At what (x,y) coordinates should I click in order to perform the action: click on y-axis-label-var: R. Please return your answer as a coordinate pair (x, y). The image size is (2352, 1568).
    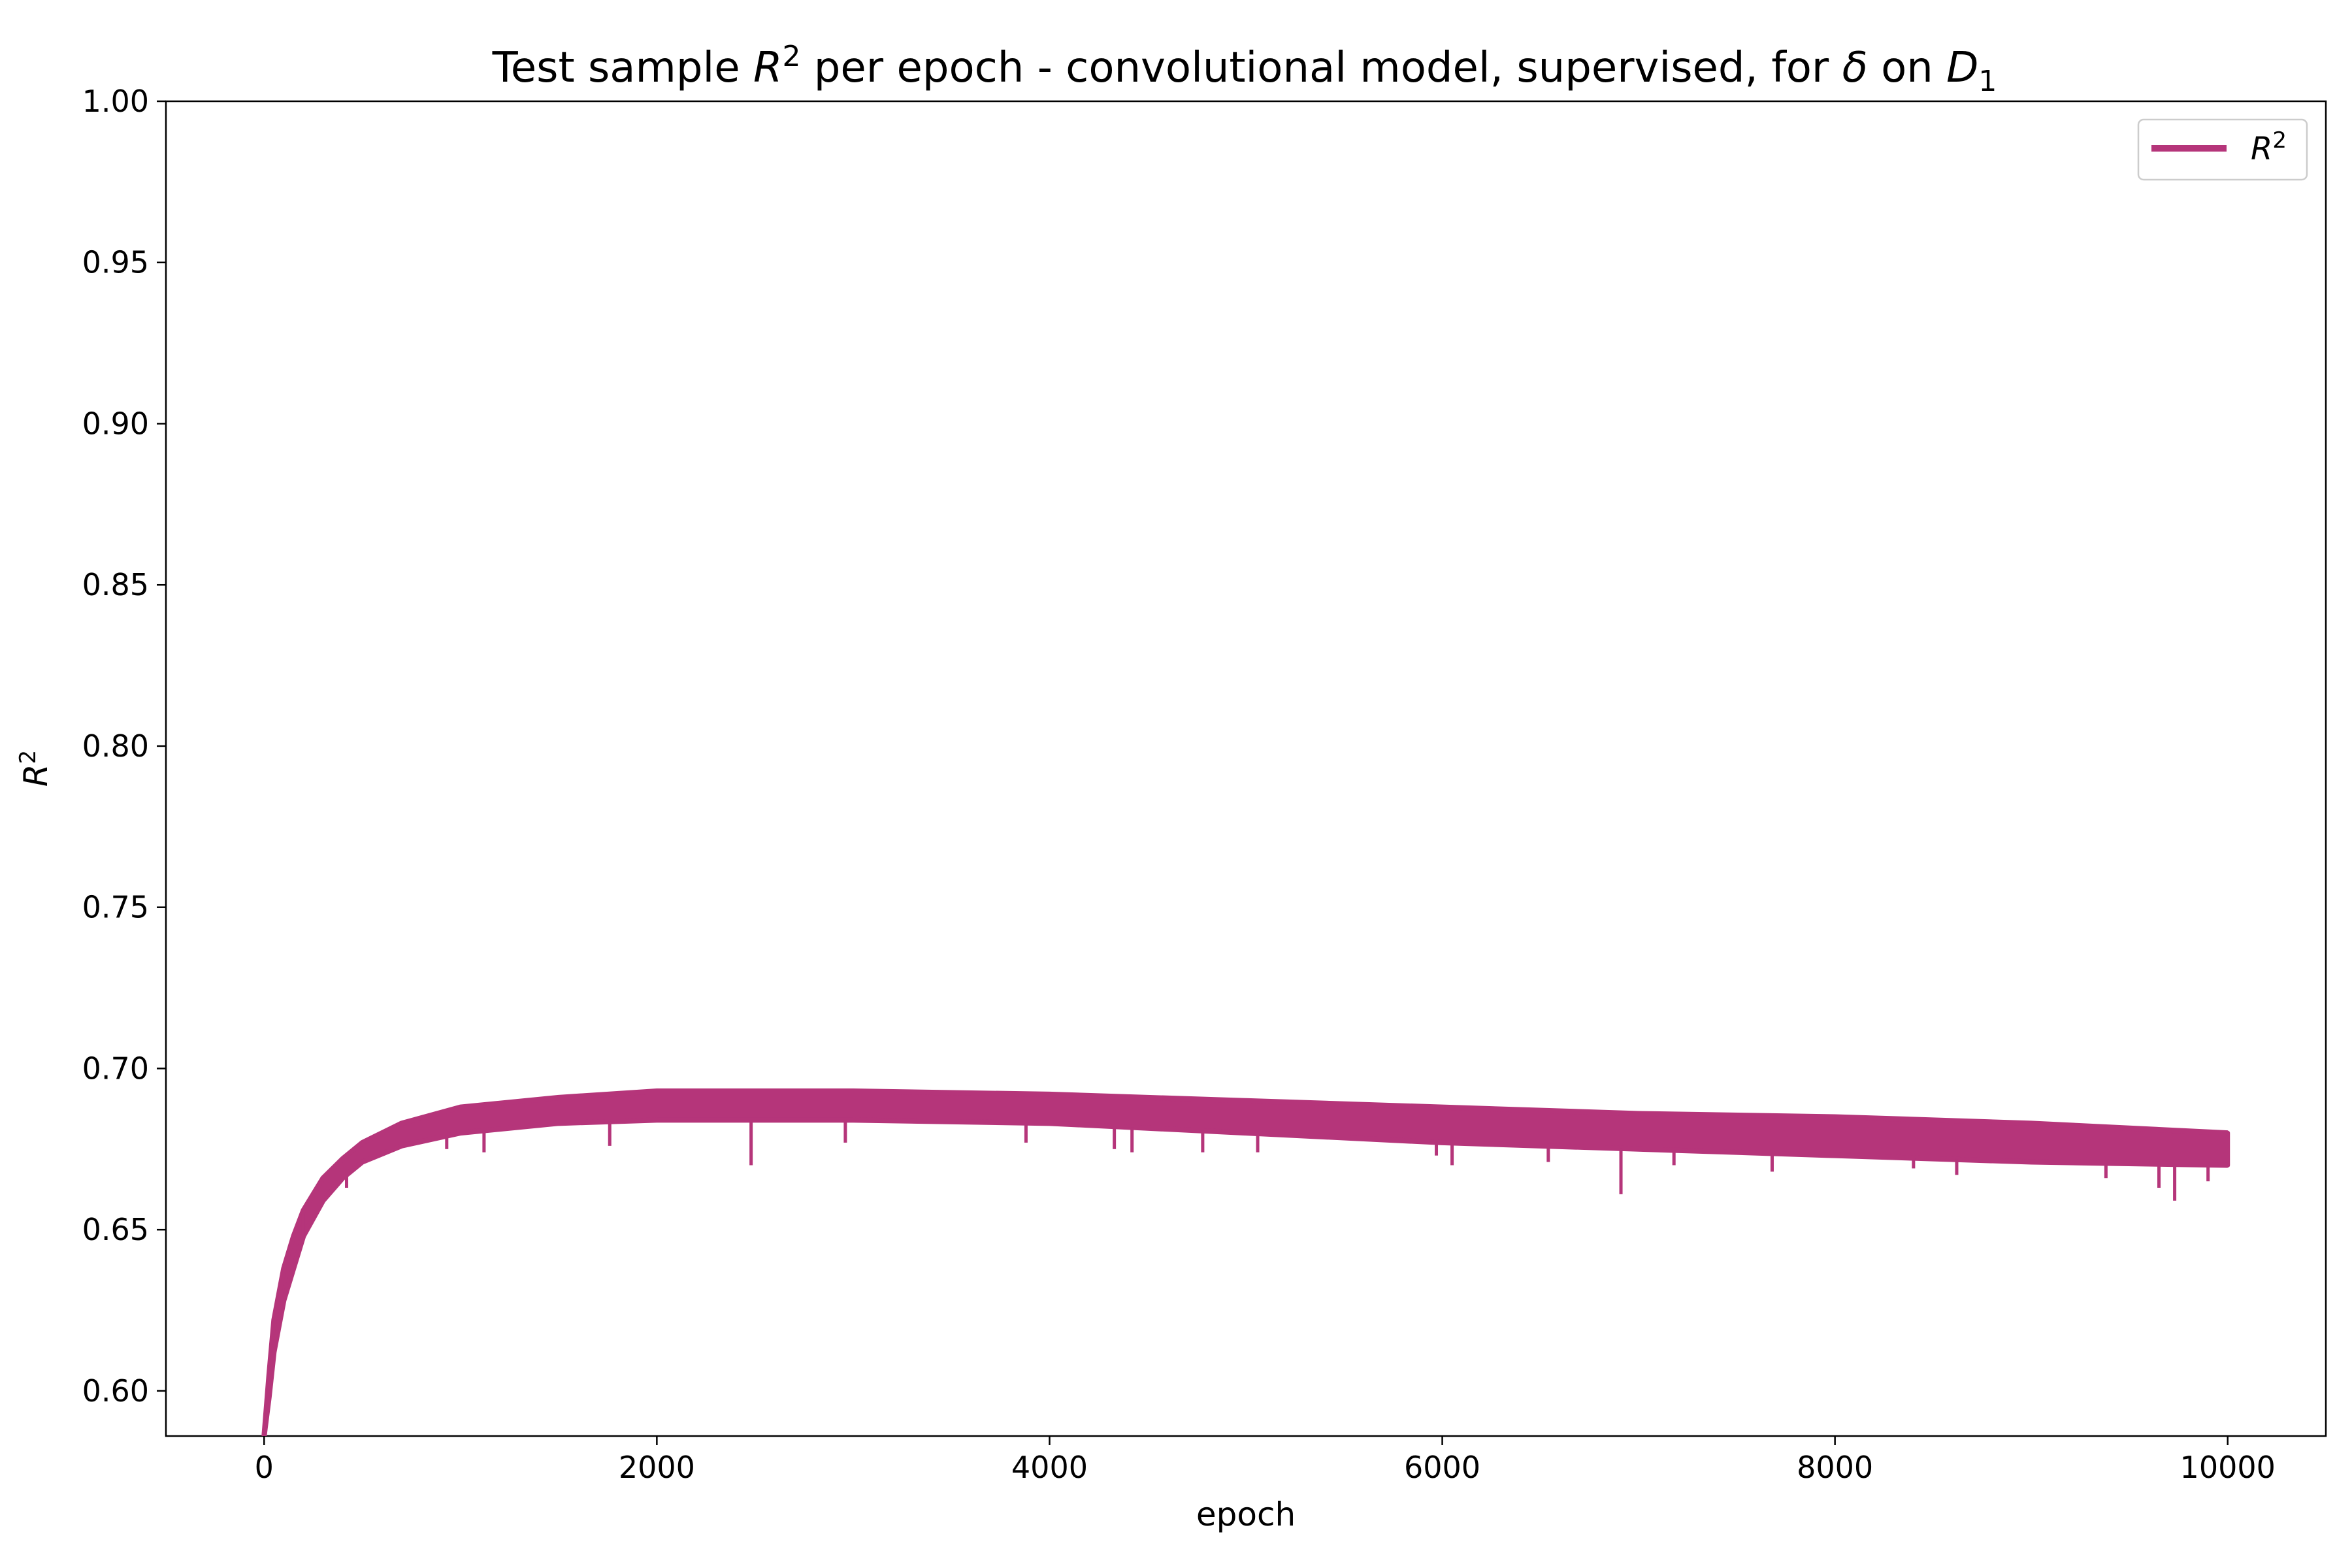
    Looking at the image, I should click on (36, 775).